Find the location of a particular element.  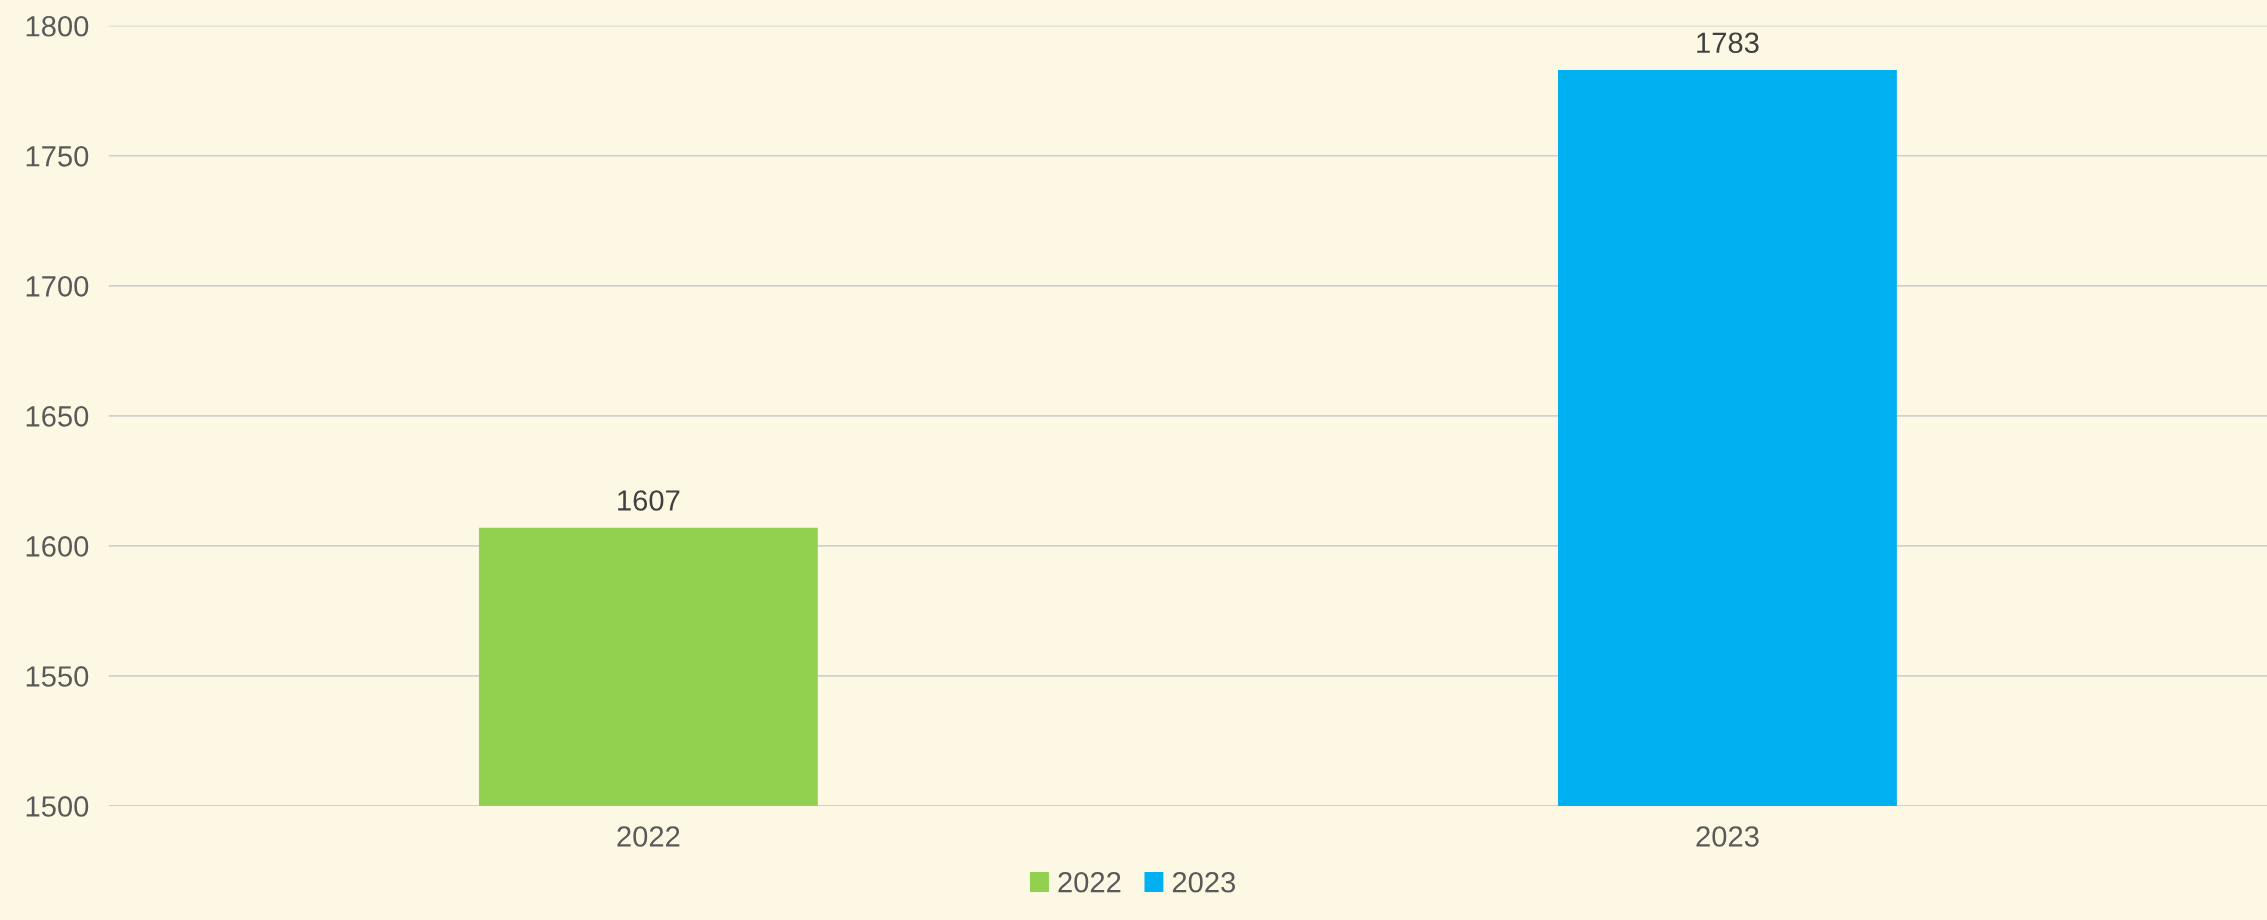

data-label: 1783 is located at coordinates (1728, 43).